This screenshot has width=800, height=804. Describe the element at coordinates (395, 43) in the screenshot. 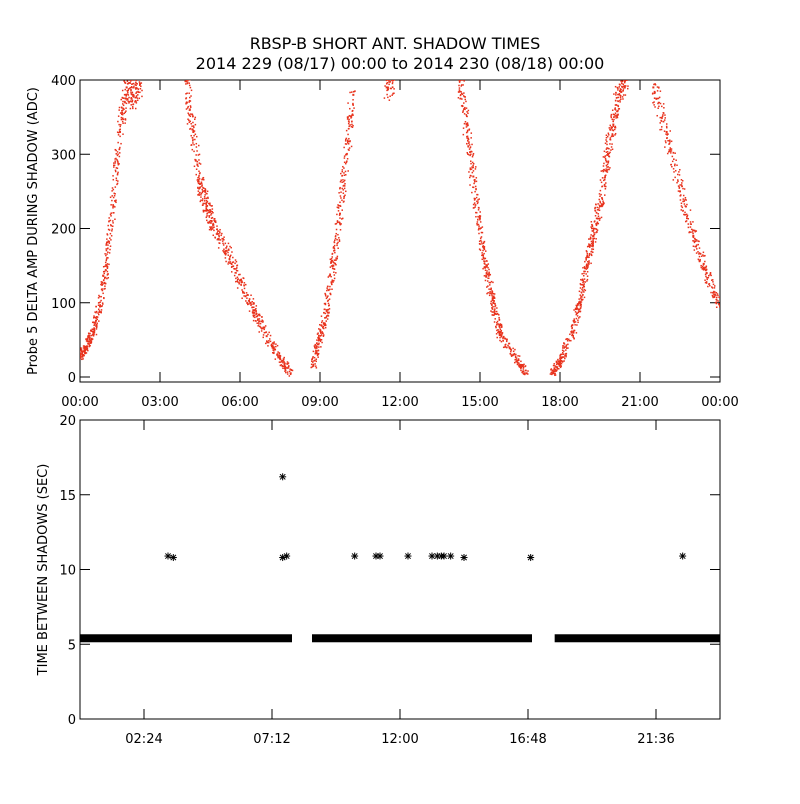

I see `chart-title-line-1: RBSP-B SHORT ANT. SHADOW TIMES` at that location.